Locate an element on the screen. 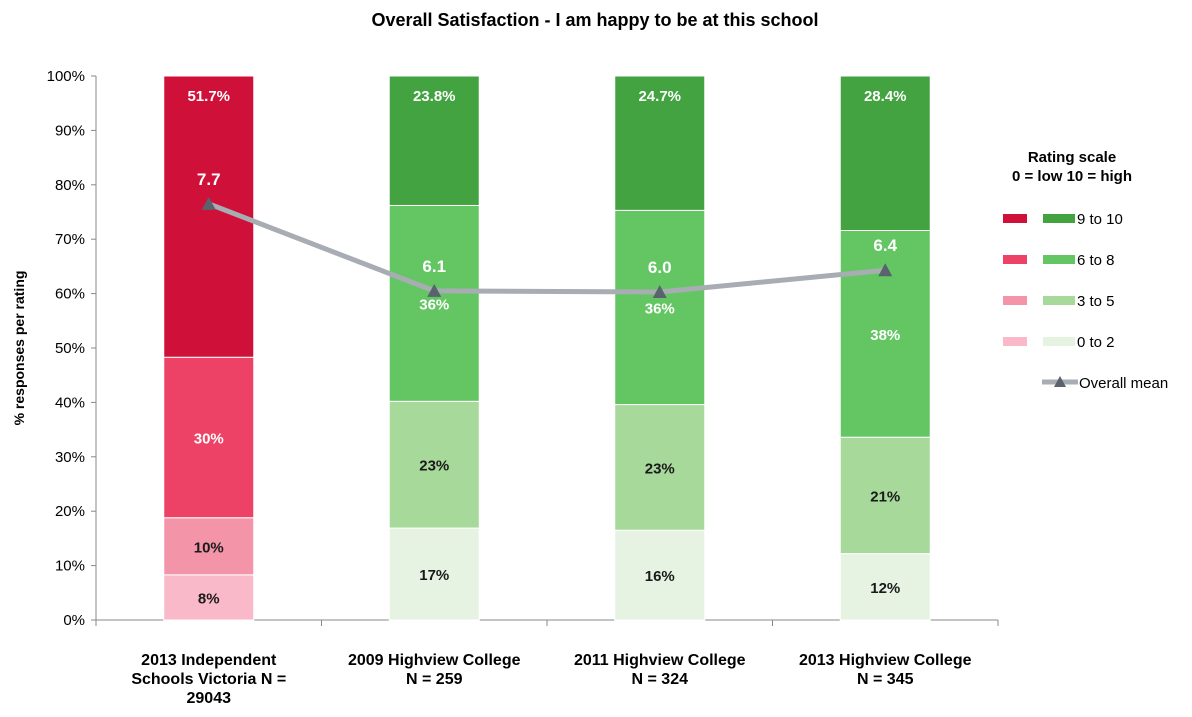 Image resolution: width=1192 pixels, height=717 pixels. legend-label: 3 to 5 is located at coordinates (1096, 301).